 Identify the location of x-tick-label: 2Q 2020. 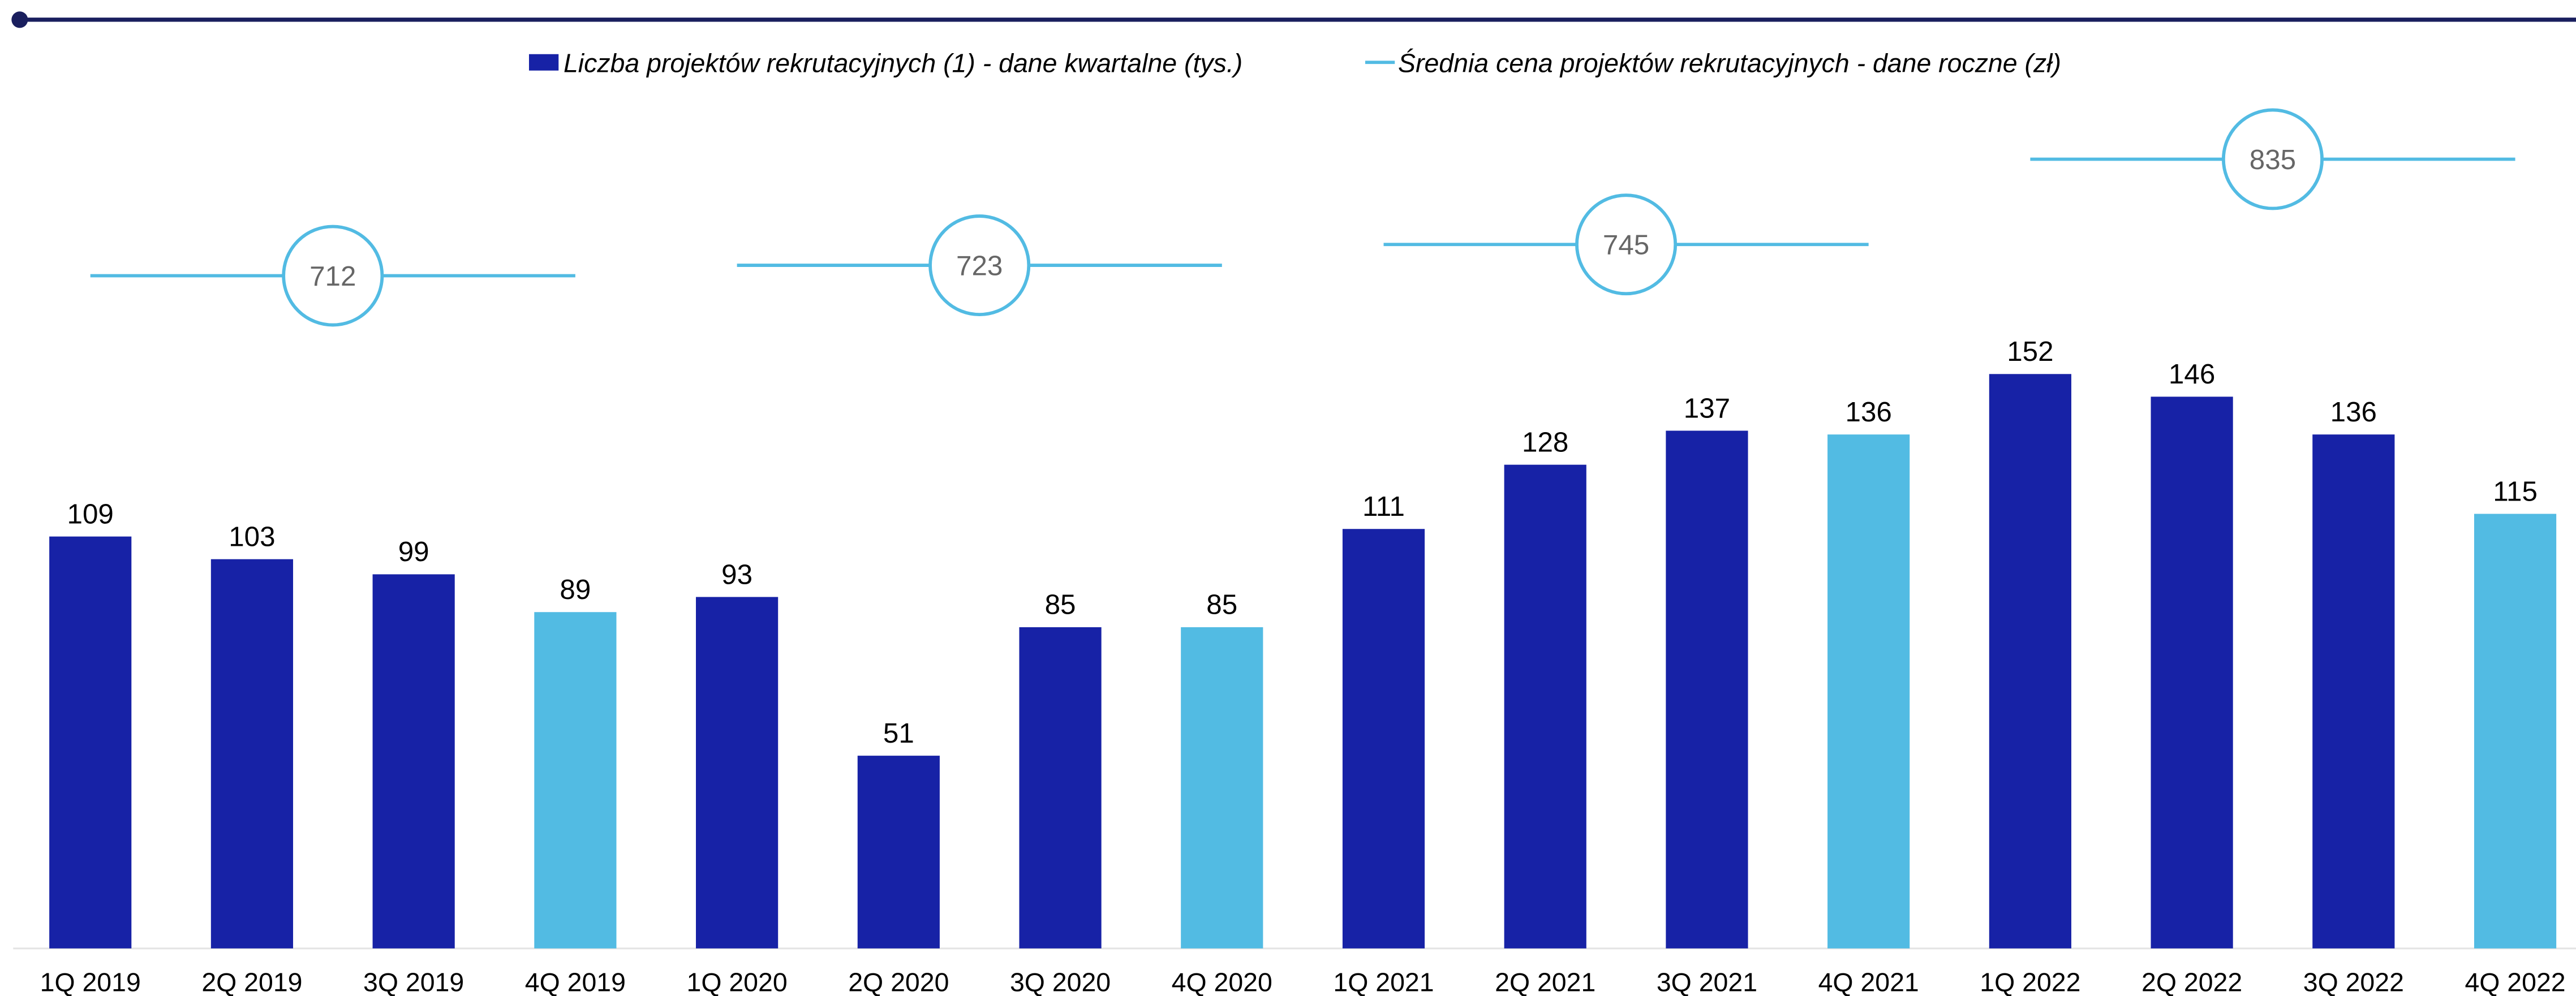
(898, 981).